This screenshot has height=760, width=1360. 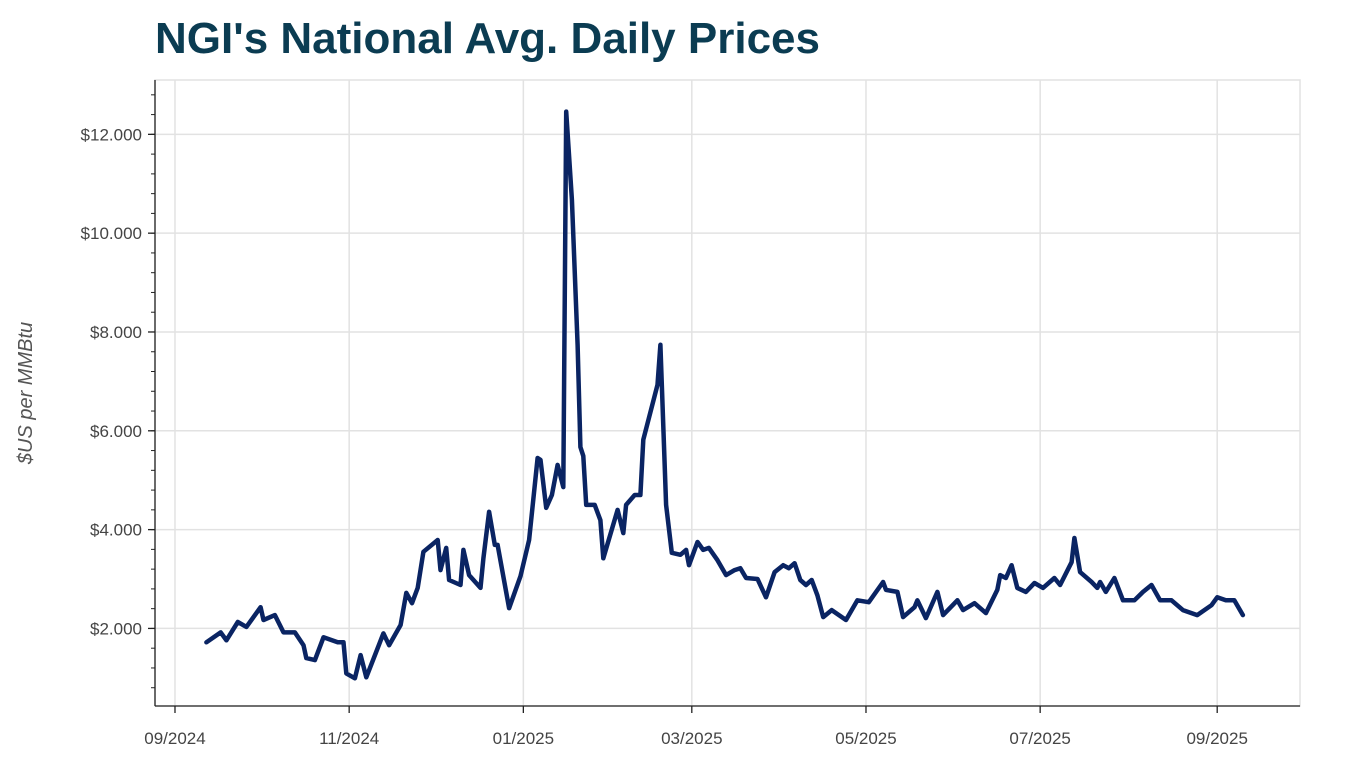 I want to click on y-tick-label: $8.000, so click(x=116, y=332).